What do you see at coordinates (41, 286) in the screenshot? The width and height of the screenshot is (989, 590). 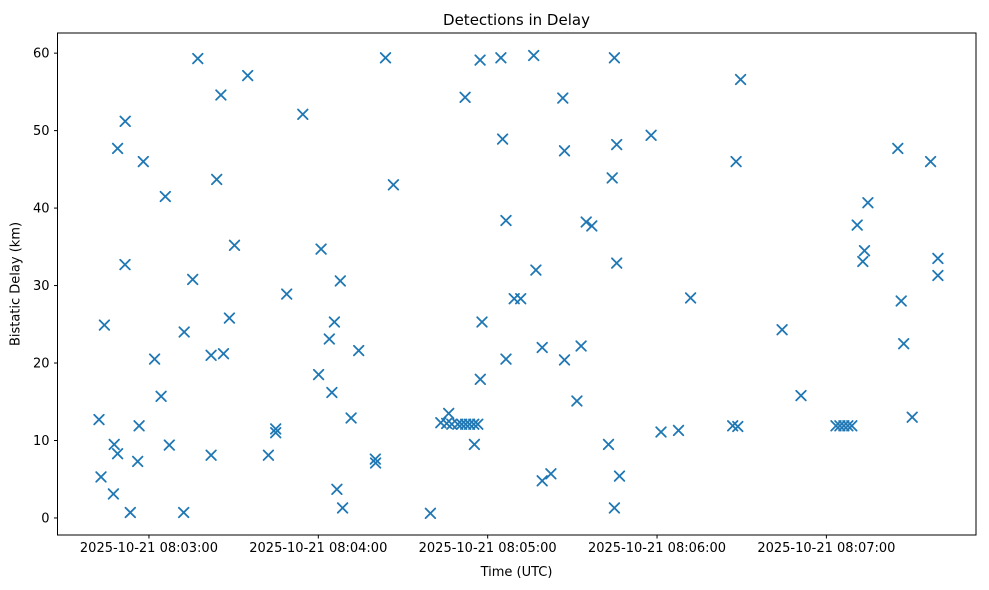 I see `y-tick-label: 30` at bounding box center [41, 286].